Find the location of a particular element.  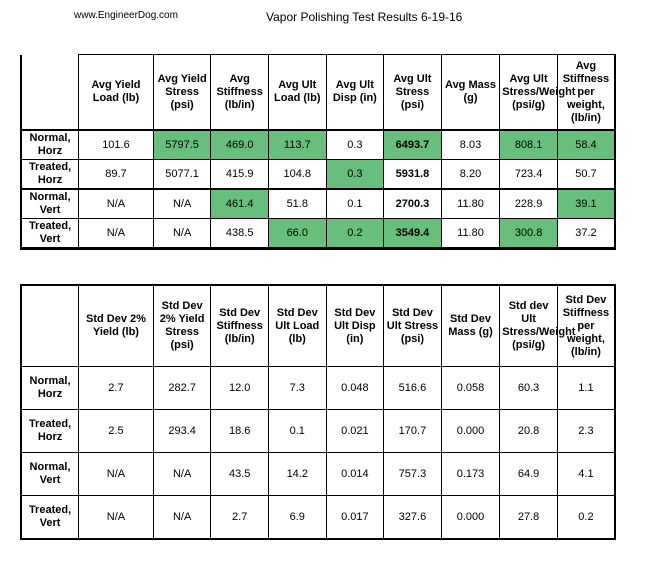

table-cell-highlighted: 0.3 is located at coordinates (355, 174).